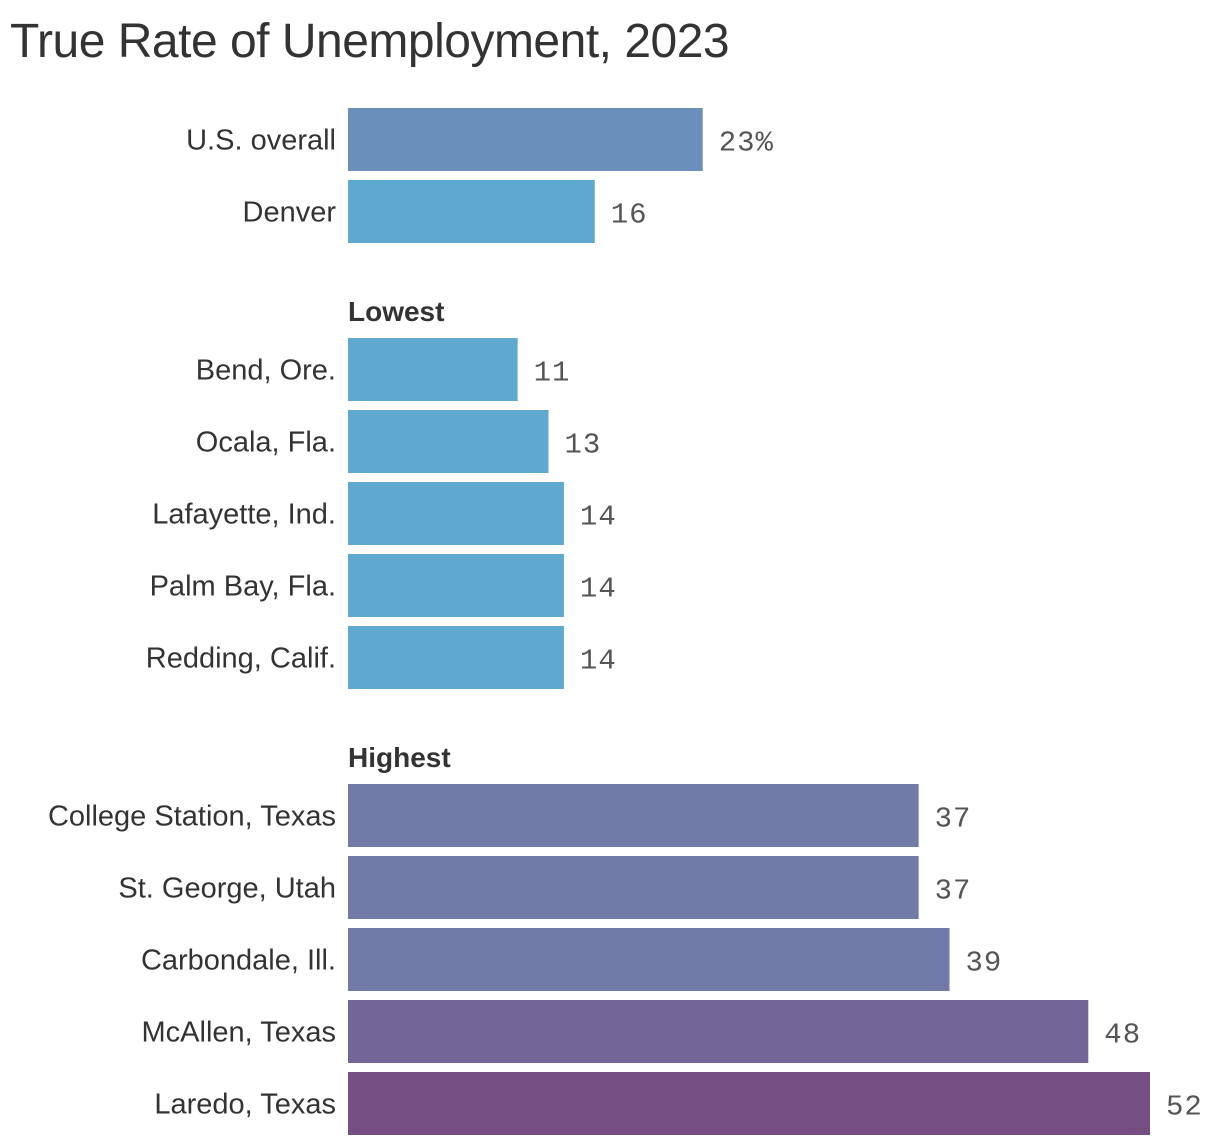 The width and height of the screenshot is (1220, 1146). Describe the element at coordinates (245, 1105) in the screenshot. I see `category-label: Laredo, Texas` at that location.